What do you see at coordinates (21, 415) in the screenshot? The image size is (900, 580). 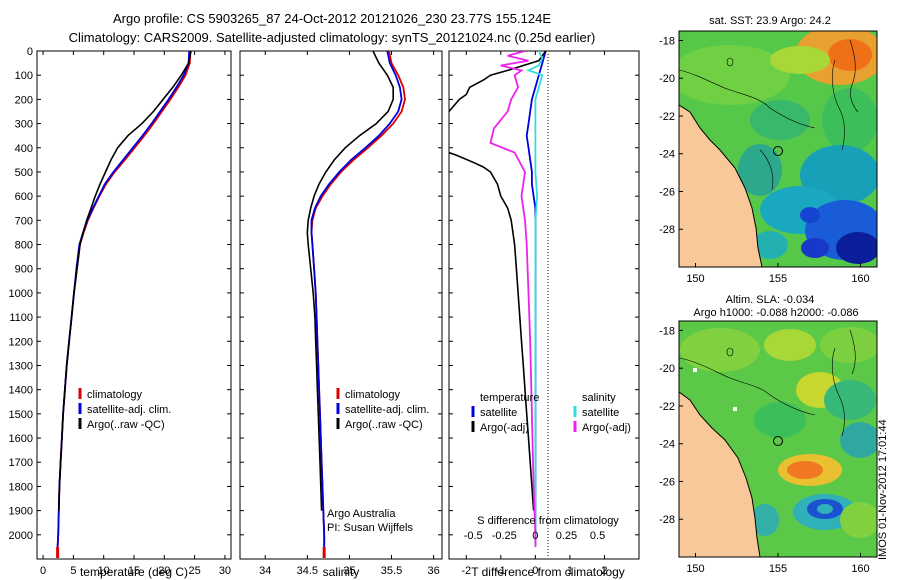 I see `depth-tick-label: 1500` at bounding box center [21, 415].